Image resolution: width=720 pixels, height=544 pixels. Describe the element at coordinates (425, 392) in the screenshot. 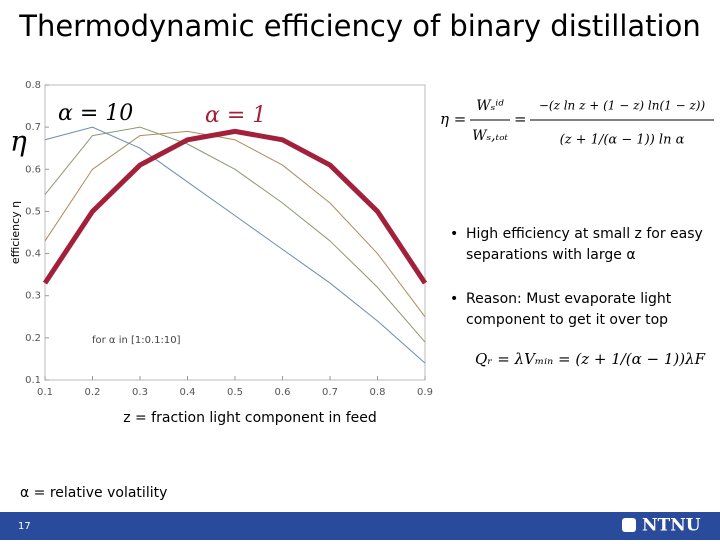

I see `x-tick-label: 0.9` at that location.